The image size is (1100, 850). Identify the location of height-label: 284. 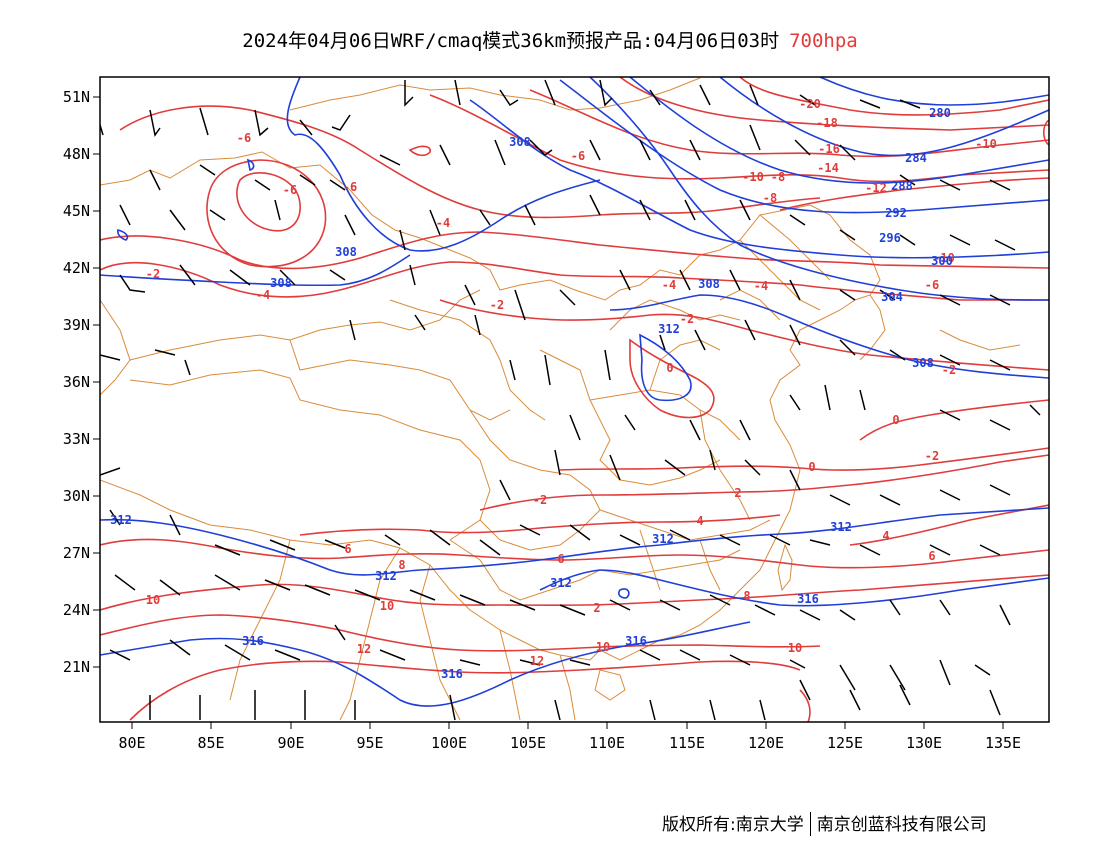
(916, 158).